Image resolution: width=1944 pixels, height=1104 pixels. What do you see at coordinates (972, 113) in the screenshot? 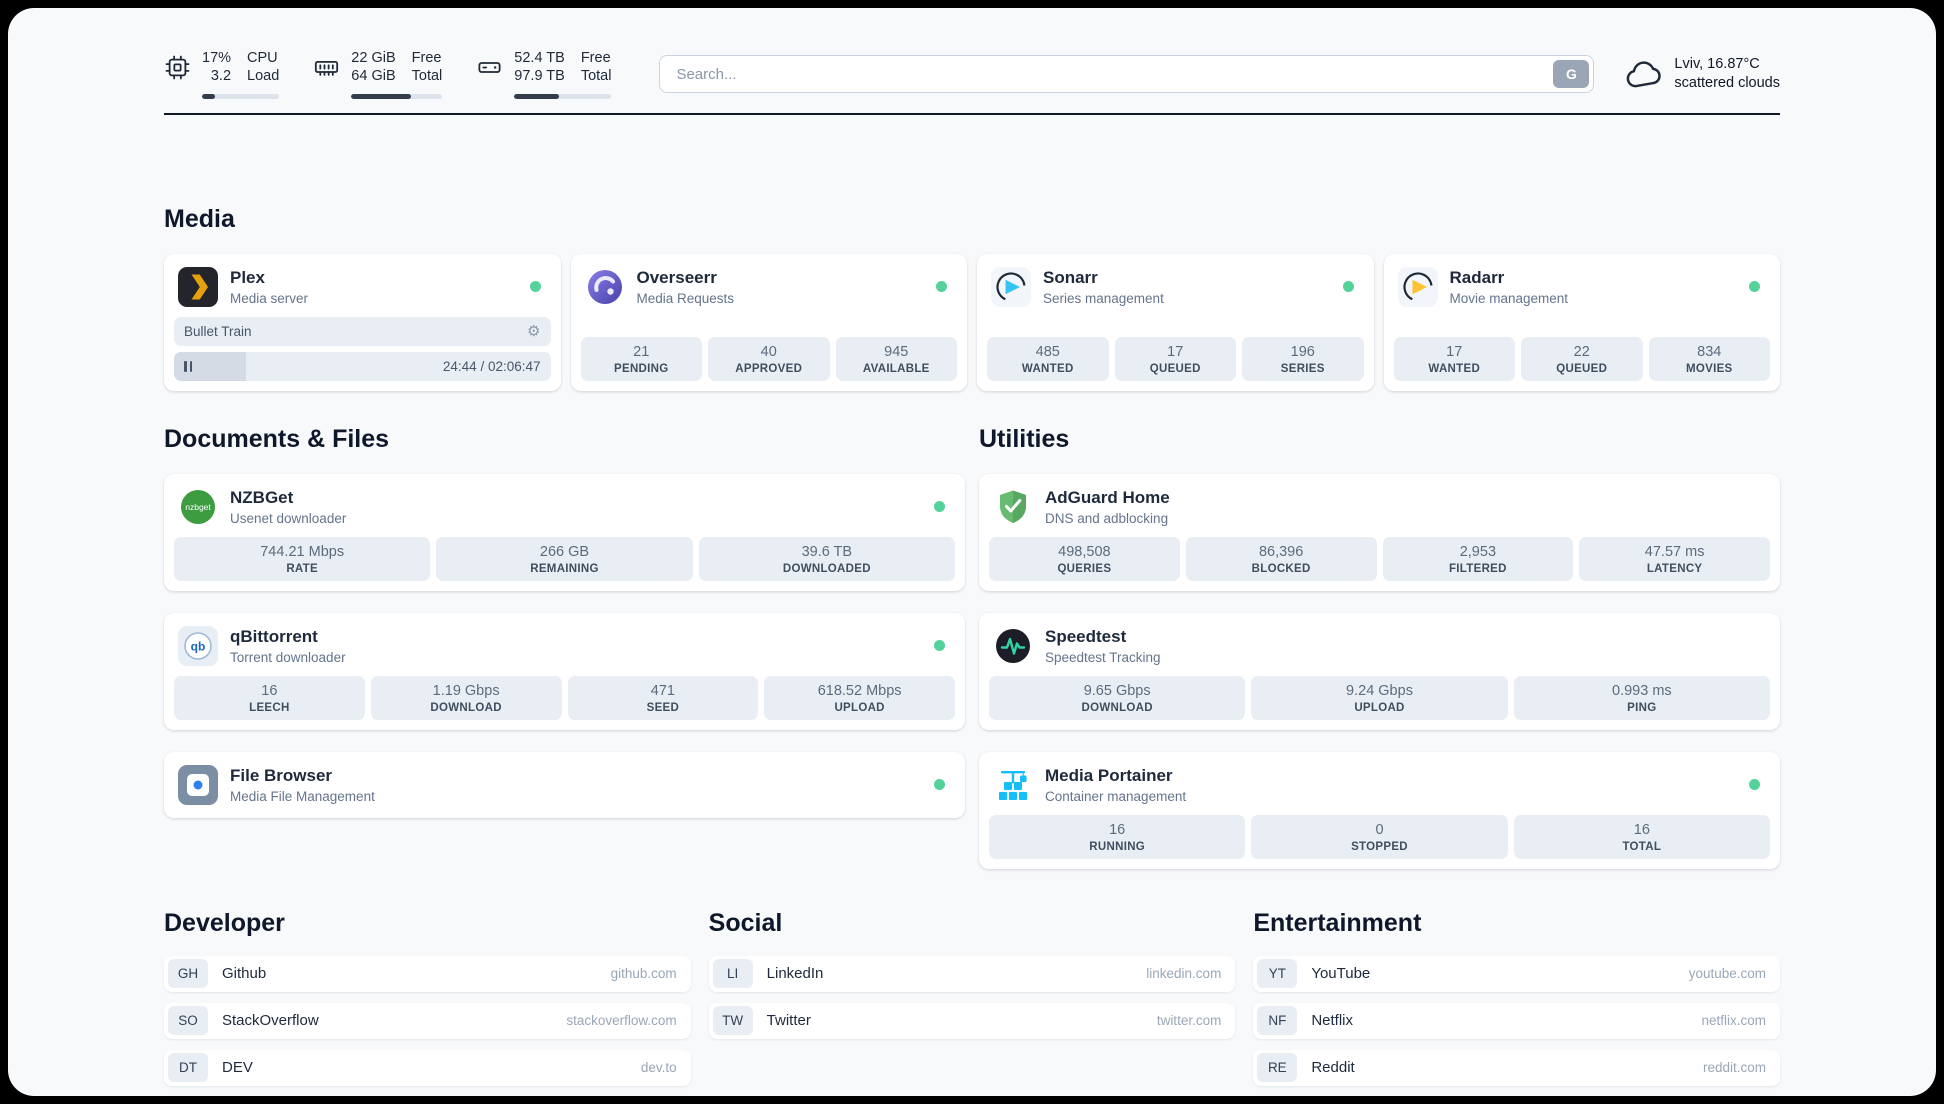
I see `header-divider` at bounding box center [972, 113].